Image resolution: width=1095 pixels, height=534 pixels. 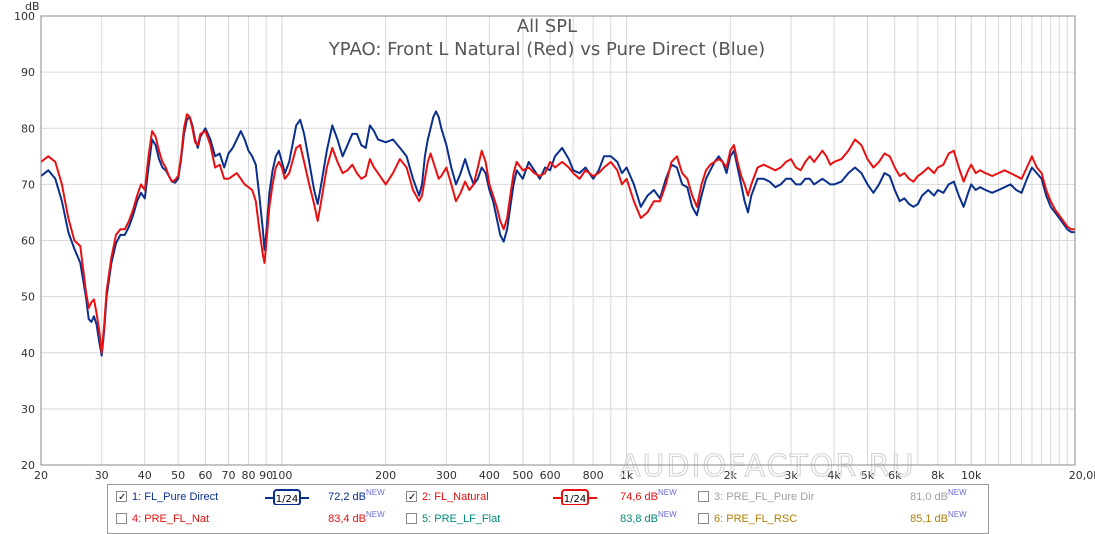 What do you see at coordinates (175, 497) in the screenshot?
I see `legend-name-1: 1: FL_Pure Direct` at bounding box center [175, 497].